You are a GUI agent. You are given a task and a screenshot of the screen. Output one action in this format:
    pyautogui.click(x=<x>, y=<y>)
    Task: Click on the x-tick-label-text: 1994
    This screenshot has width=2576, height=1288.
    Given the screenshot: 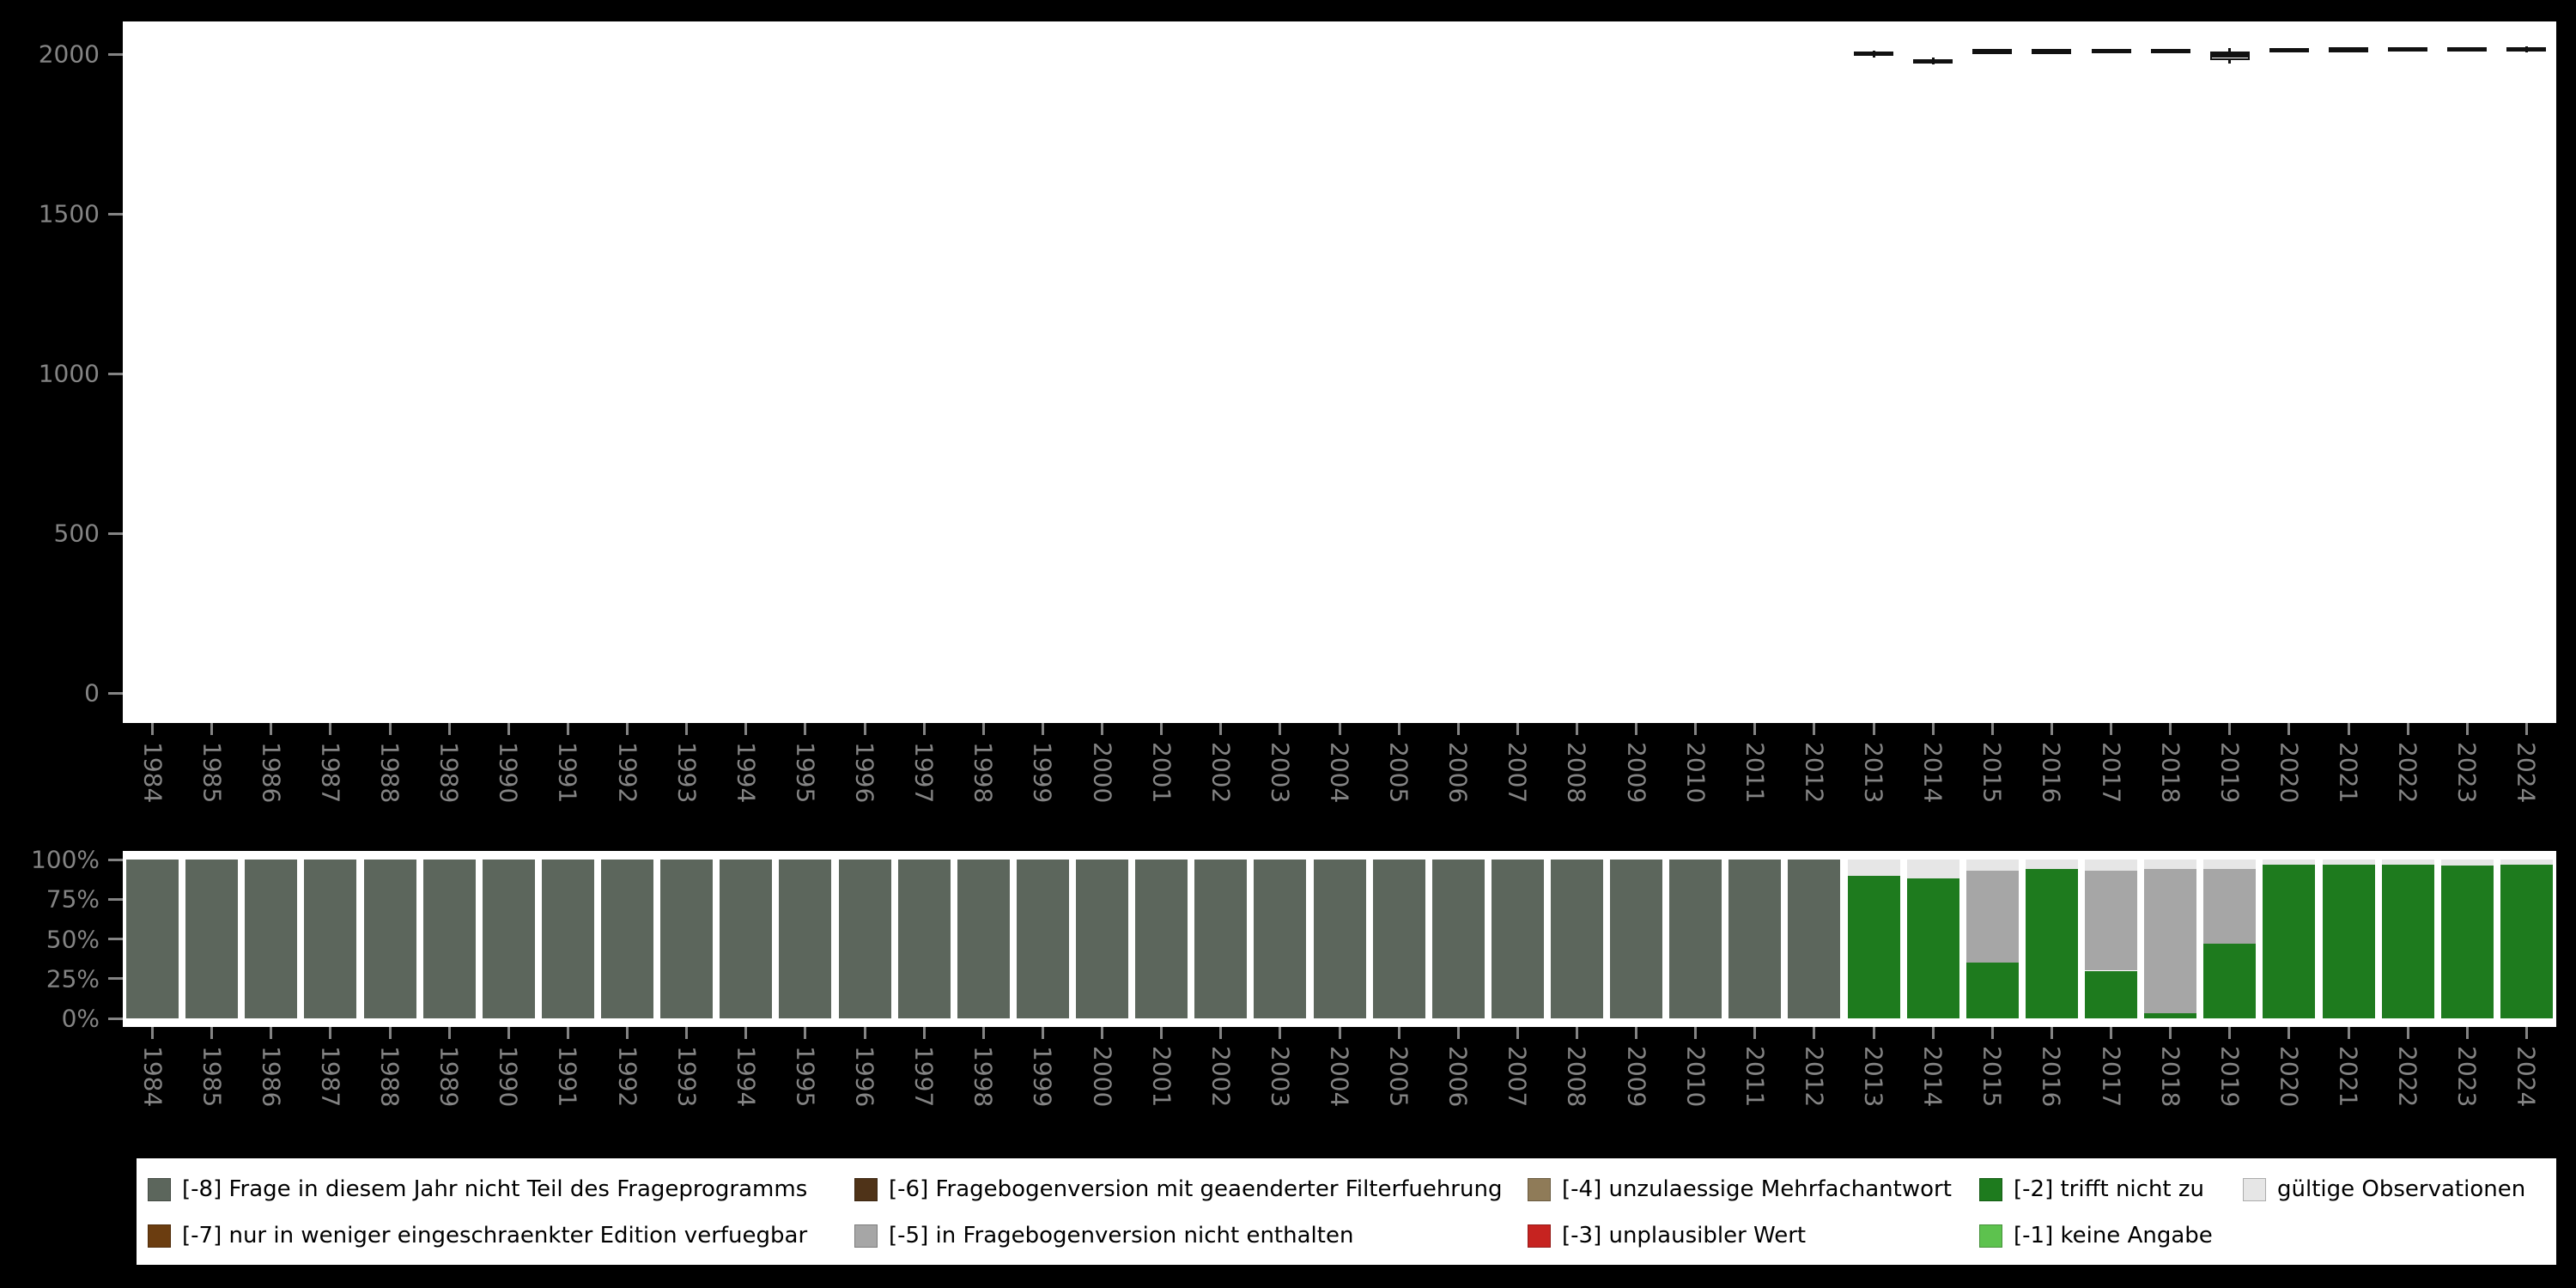 What is the action you would take?
    pyautogui.click(x=746, y=1077)
    